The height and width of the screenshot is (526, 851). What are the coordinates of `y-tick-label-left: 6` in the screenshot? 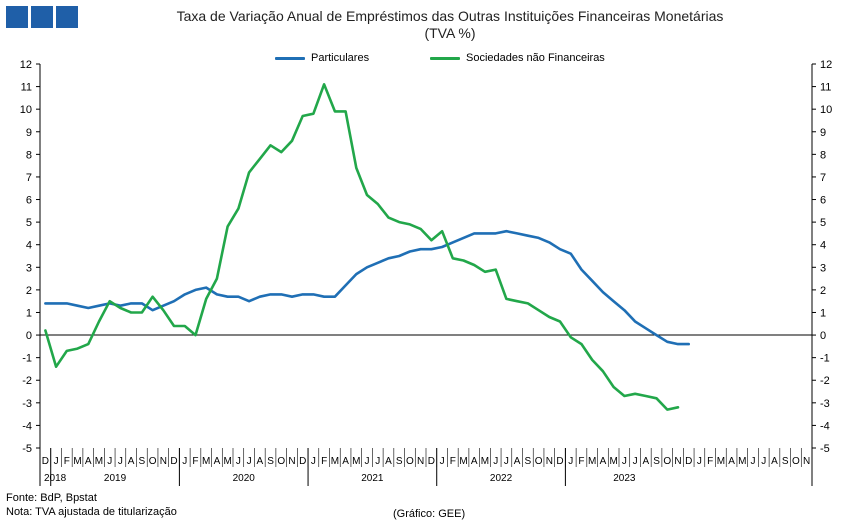 It's located at (29, 201).